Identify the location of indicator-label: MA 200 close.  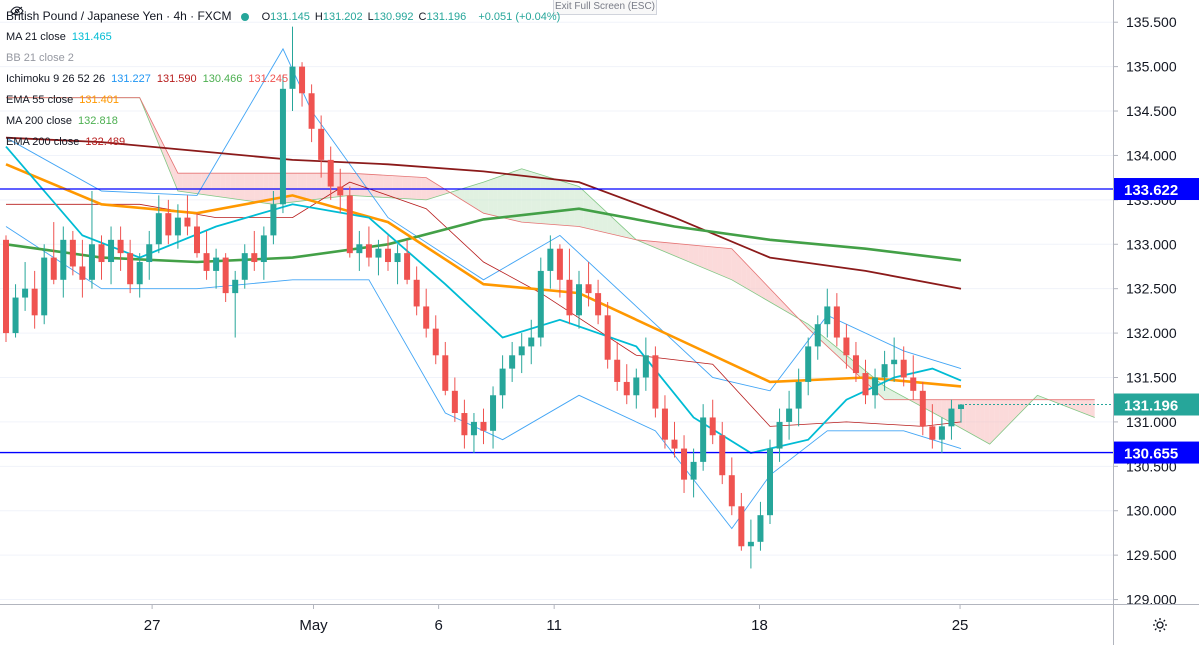
(39, 121).